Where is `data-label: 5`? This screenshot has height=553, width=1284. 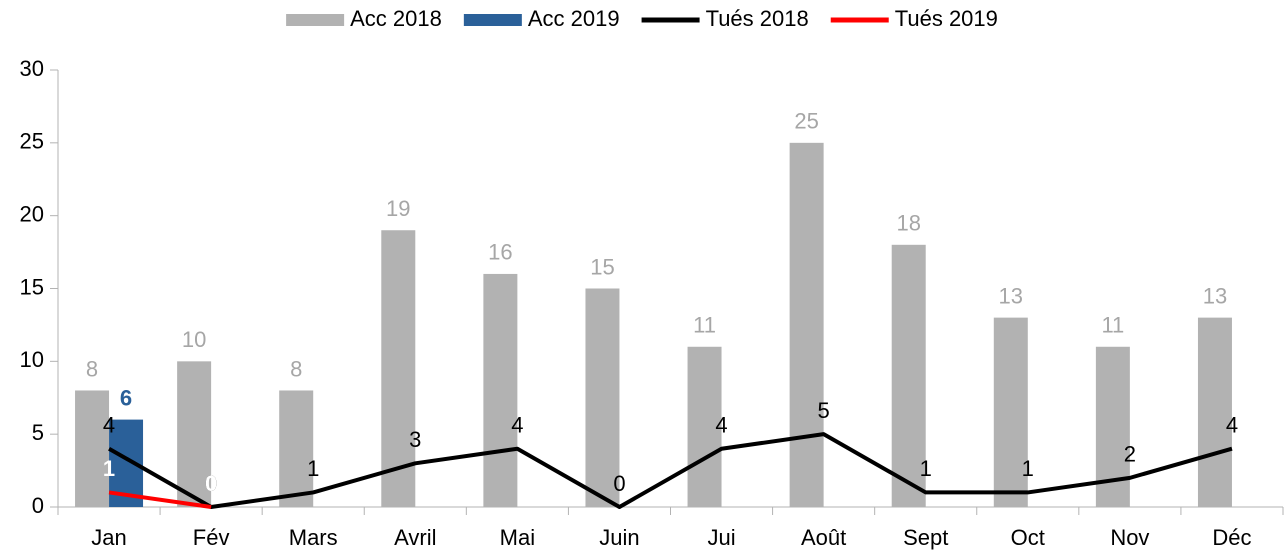
data-label: 5 is located at coordinates (824, 410).